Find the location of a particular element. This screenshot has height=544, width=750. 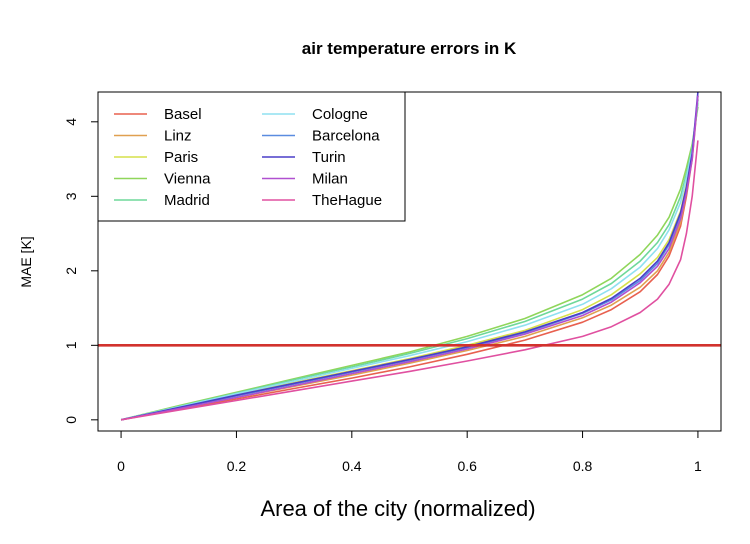

x-tick-label: 0 is located at coordinates (121, 466).